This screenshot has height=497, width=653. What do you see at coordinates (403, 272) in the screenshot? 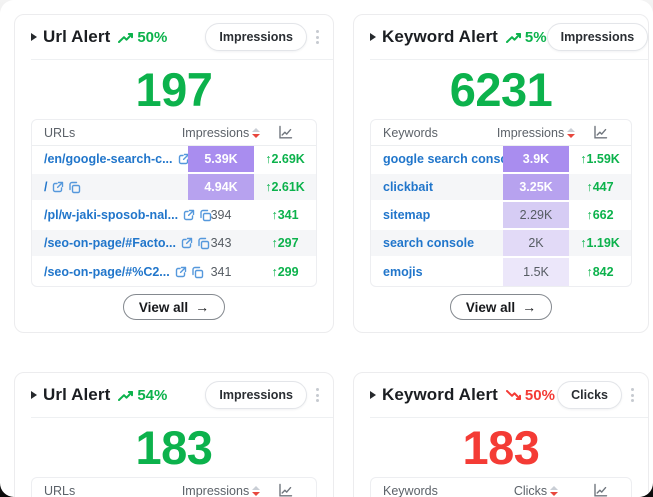
I see `keyword-link: emojis` at bounding box center [403, 272].